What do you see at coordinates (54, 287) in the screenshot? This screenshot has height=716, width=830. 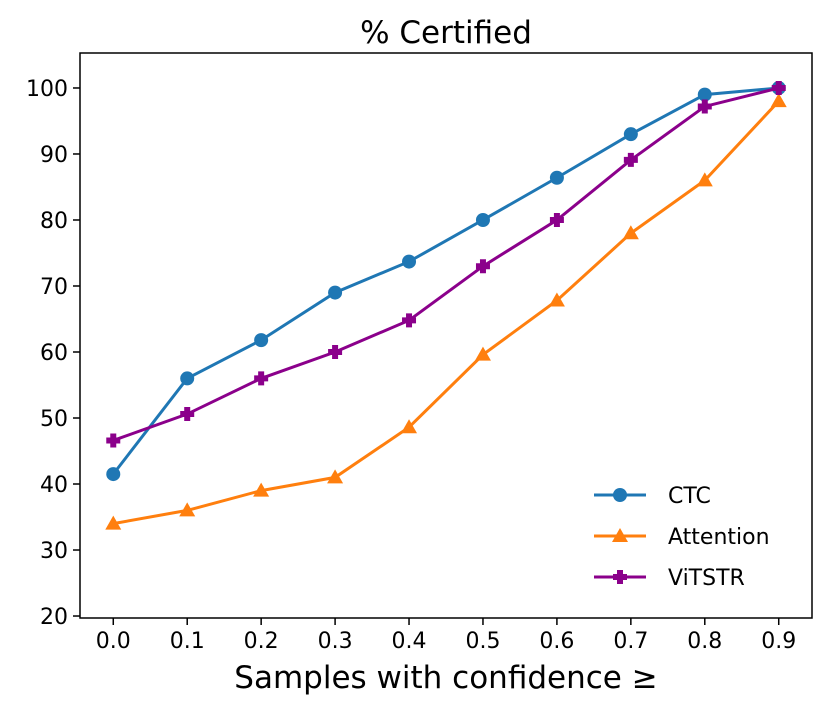 I see `y-tick-label: 70` at bounding box center [54, 287].